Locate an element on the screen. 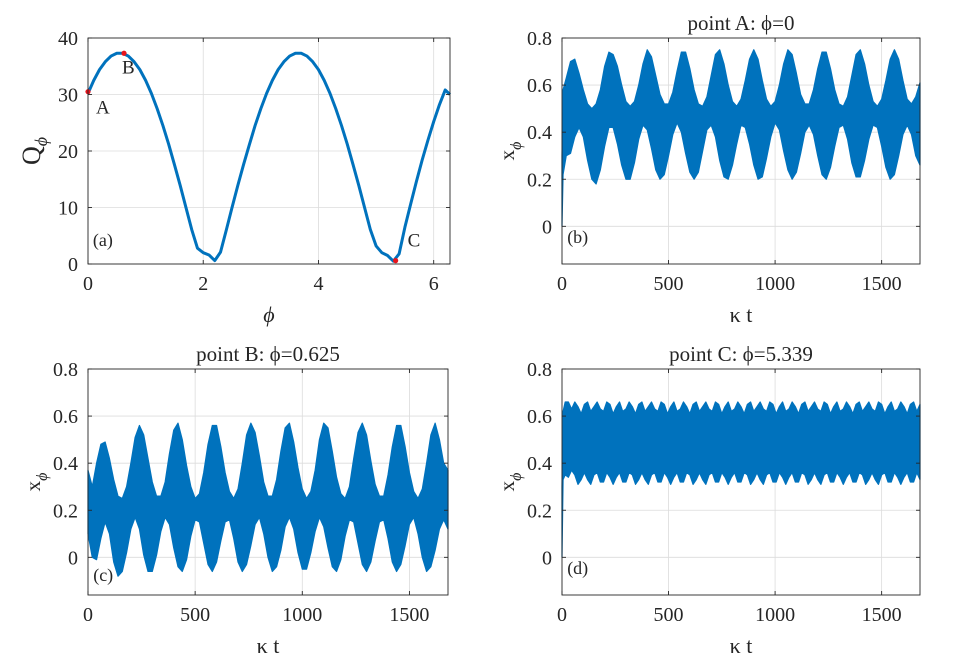 The image size is (968, 670). chart-title: point B: ϕ=0.625 is located at coordinates (268, 354).